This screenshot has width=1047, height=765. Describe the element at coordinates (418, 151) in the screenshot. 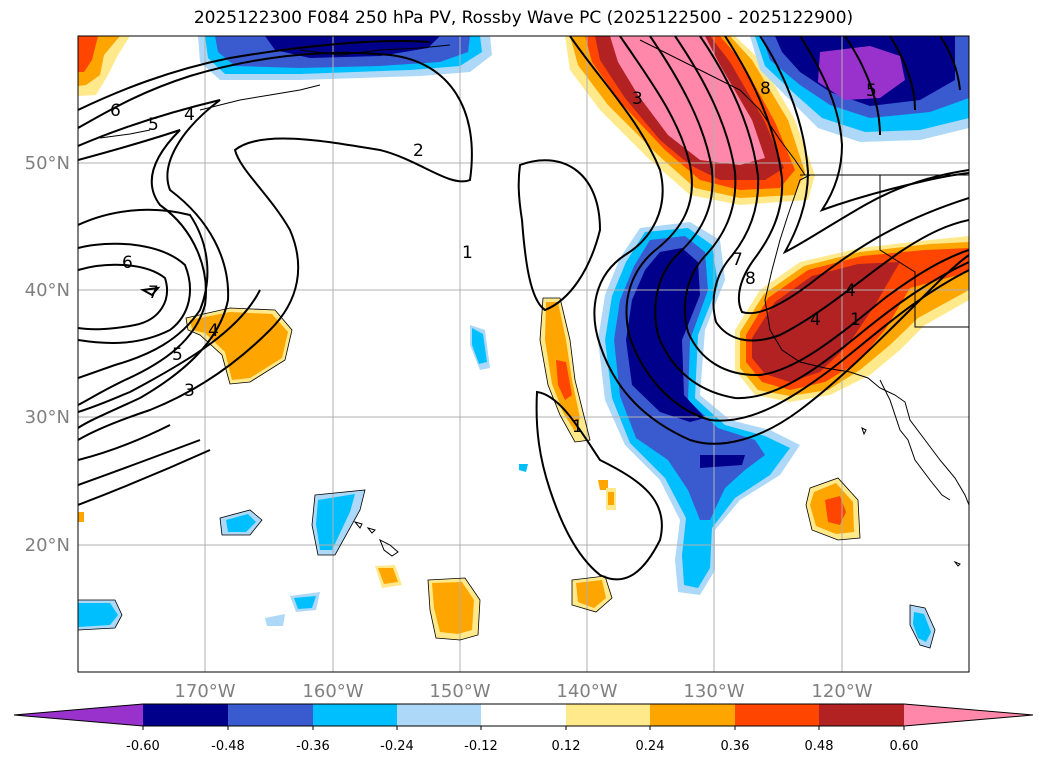

I see `contour-label: 2` at that location.